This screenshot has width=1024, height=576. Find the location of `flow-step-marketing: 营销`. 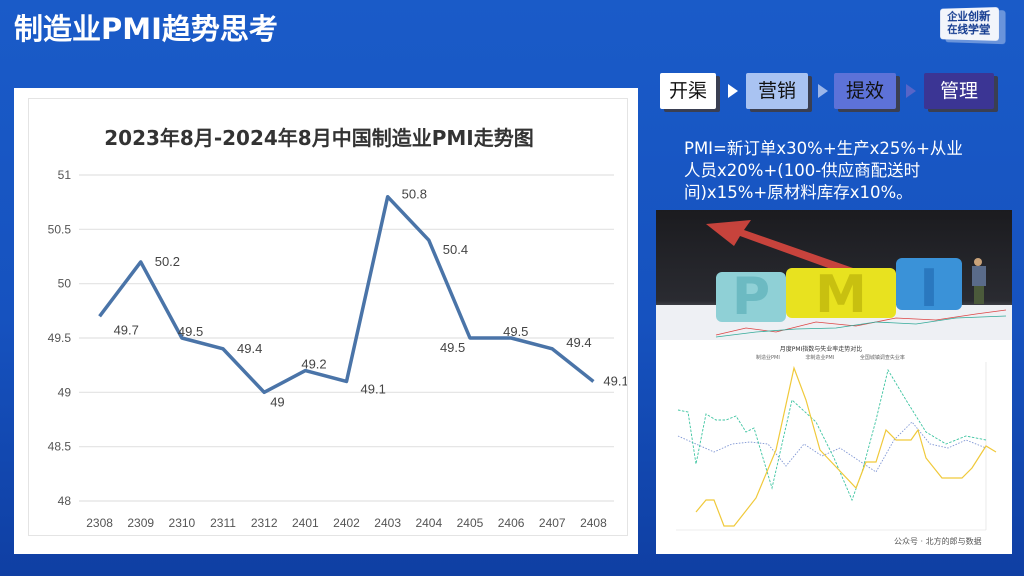

flow-step-marketing: 营销 is located at coordinates (777, 91).